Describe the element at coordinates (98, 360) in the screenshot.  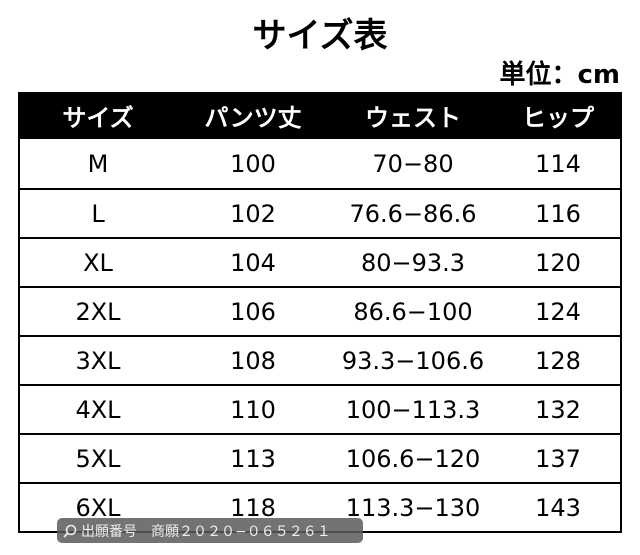
I see `cell-size: 3XL` at that location.